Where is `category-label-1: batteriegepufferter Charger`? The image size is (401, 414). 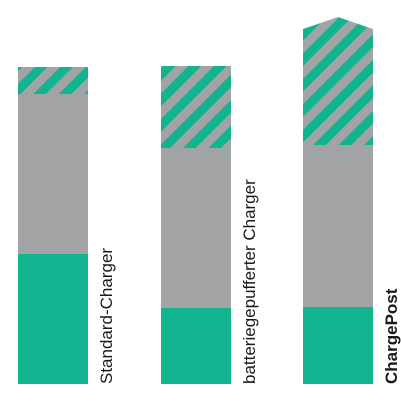 category-label-1: batteriegepufferter Charger is located at coordinates (249, 281).